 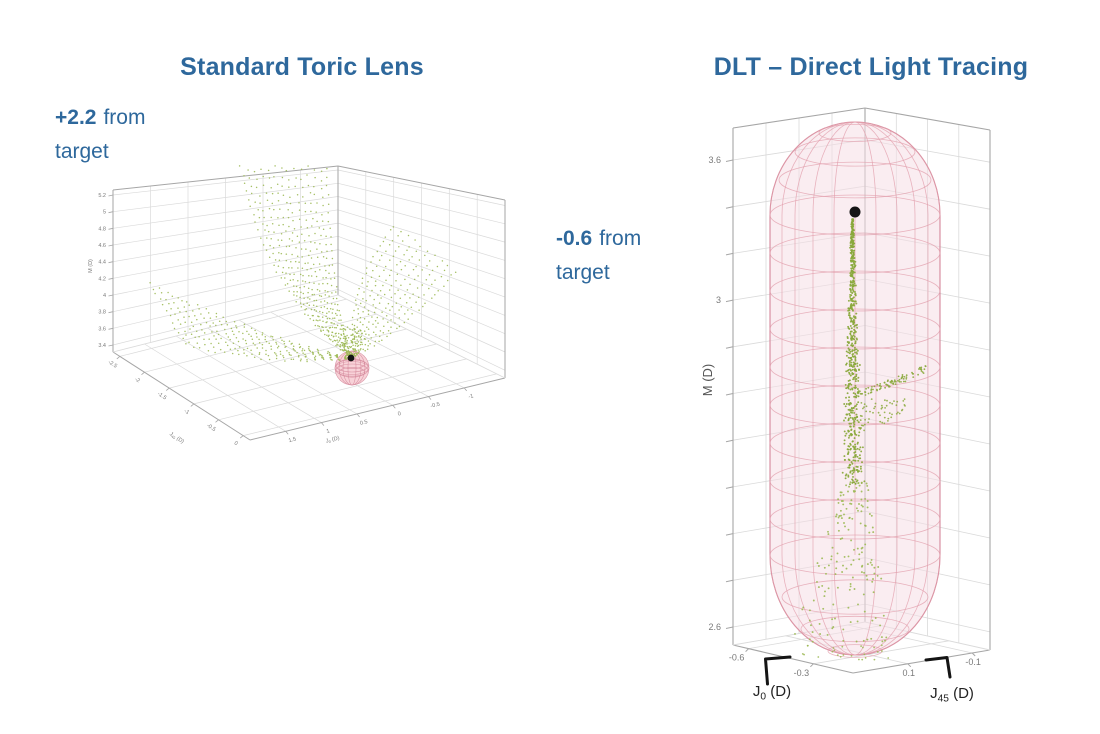 I want to click on tolerance-sphere, so click(x=352, y=368).